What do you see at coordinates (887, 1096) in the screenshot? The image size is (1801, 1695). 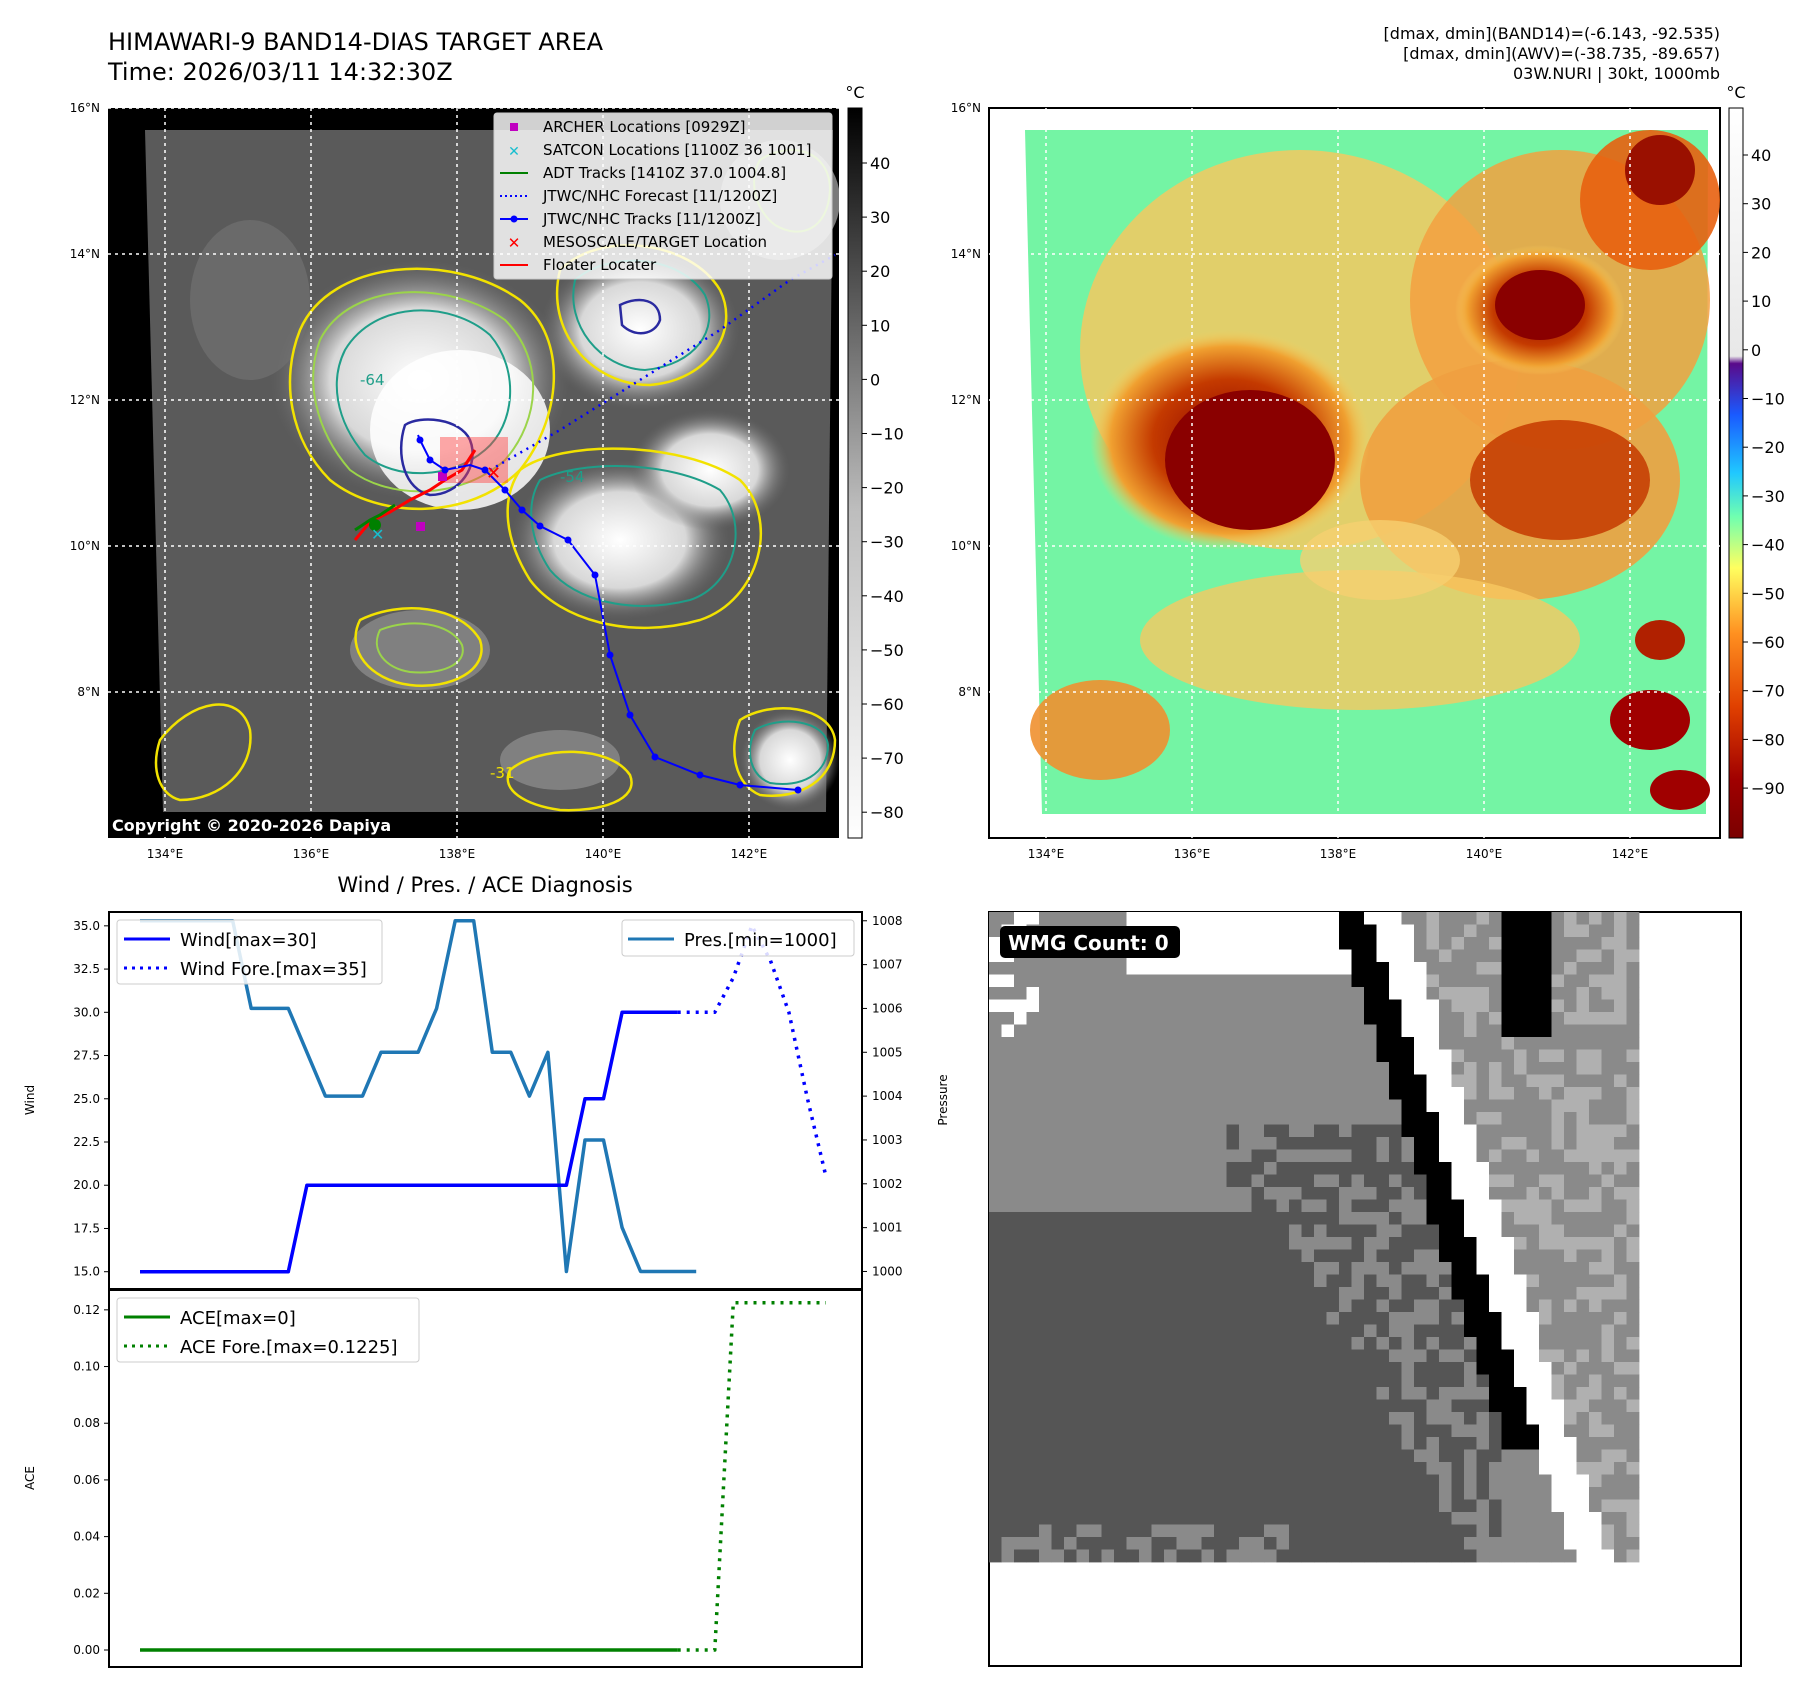 I see `y-right-tick-label: 1004` at bounding box center [887, 1096].